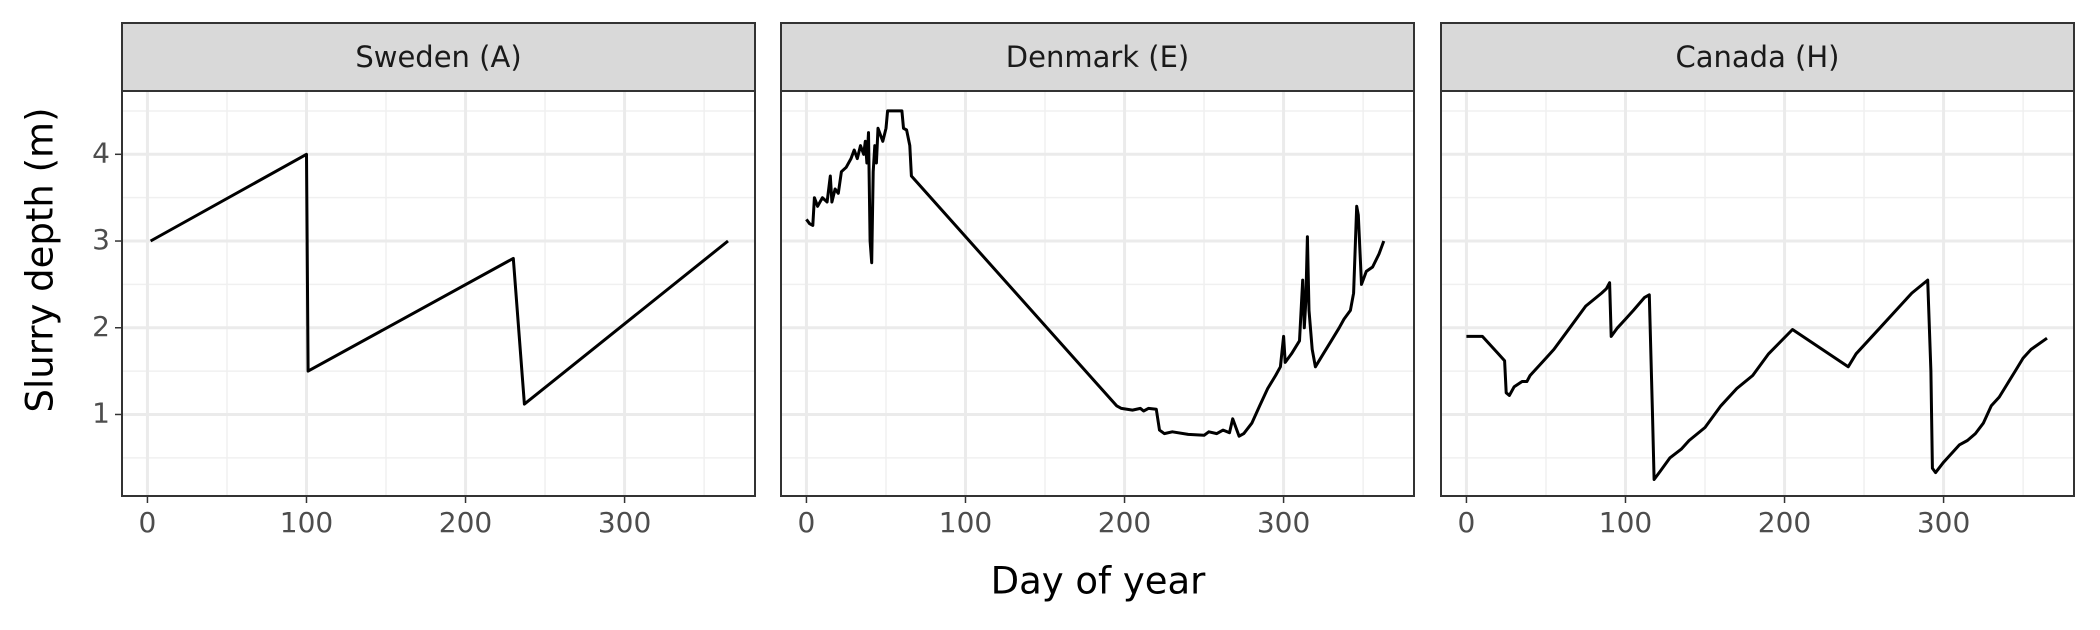 This screenshot has width=2100, height=630. Describe the element at coordinates (101, 412) in the screenshot. I see `y-tick-label: 1` at that location.